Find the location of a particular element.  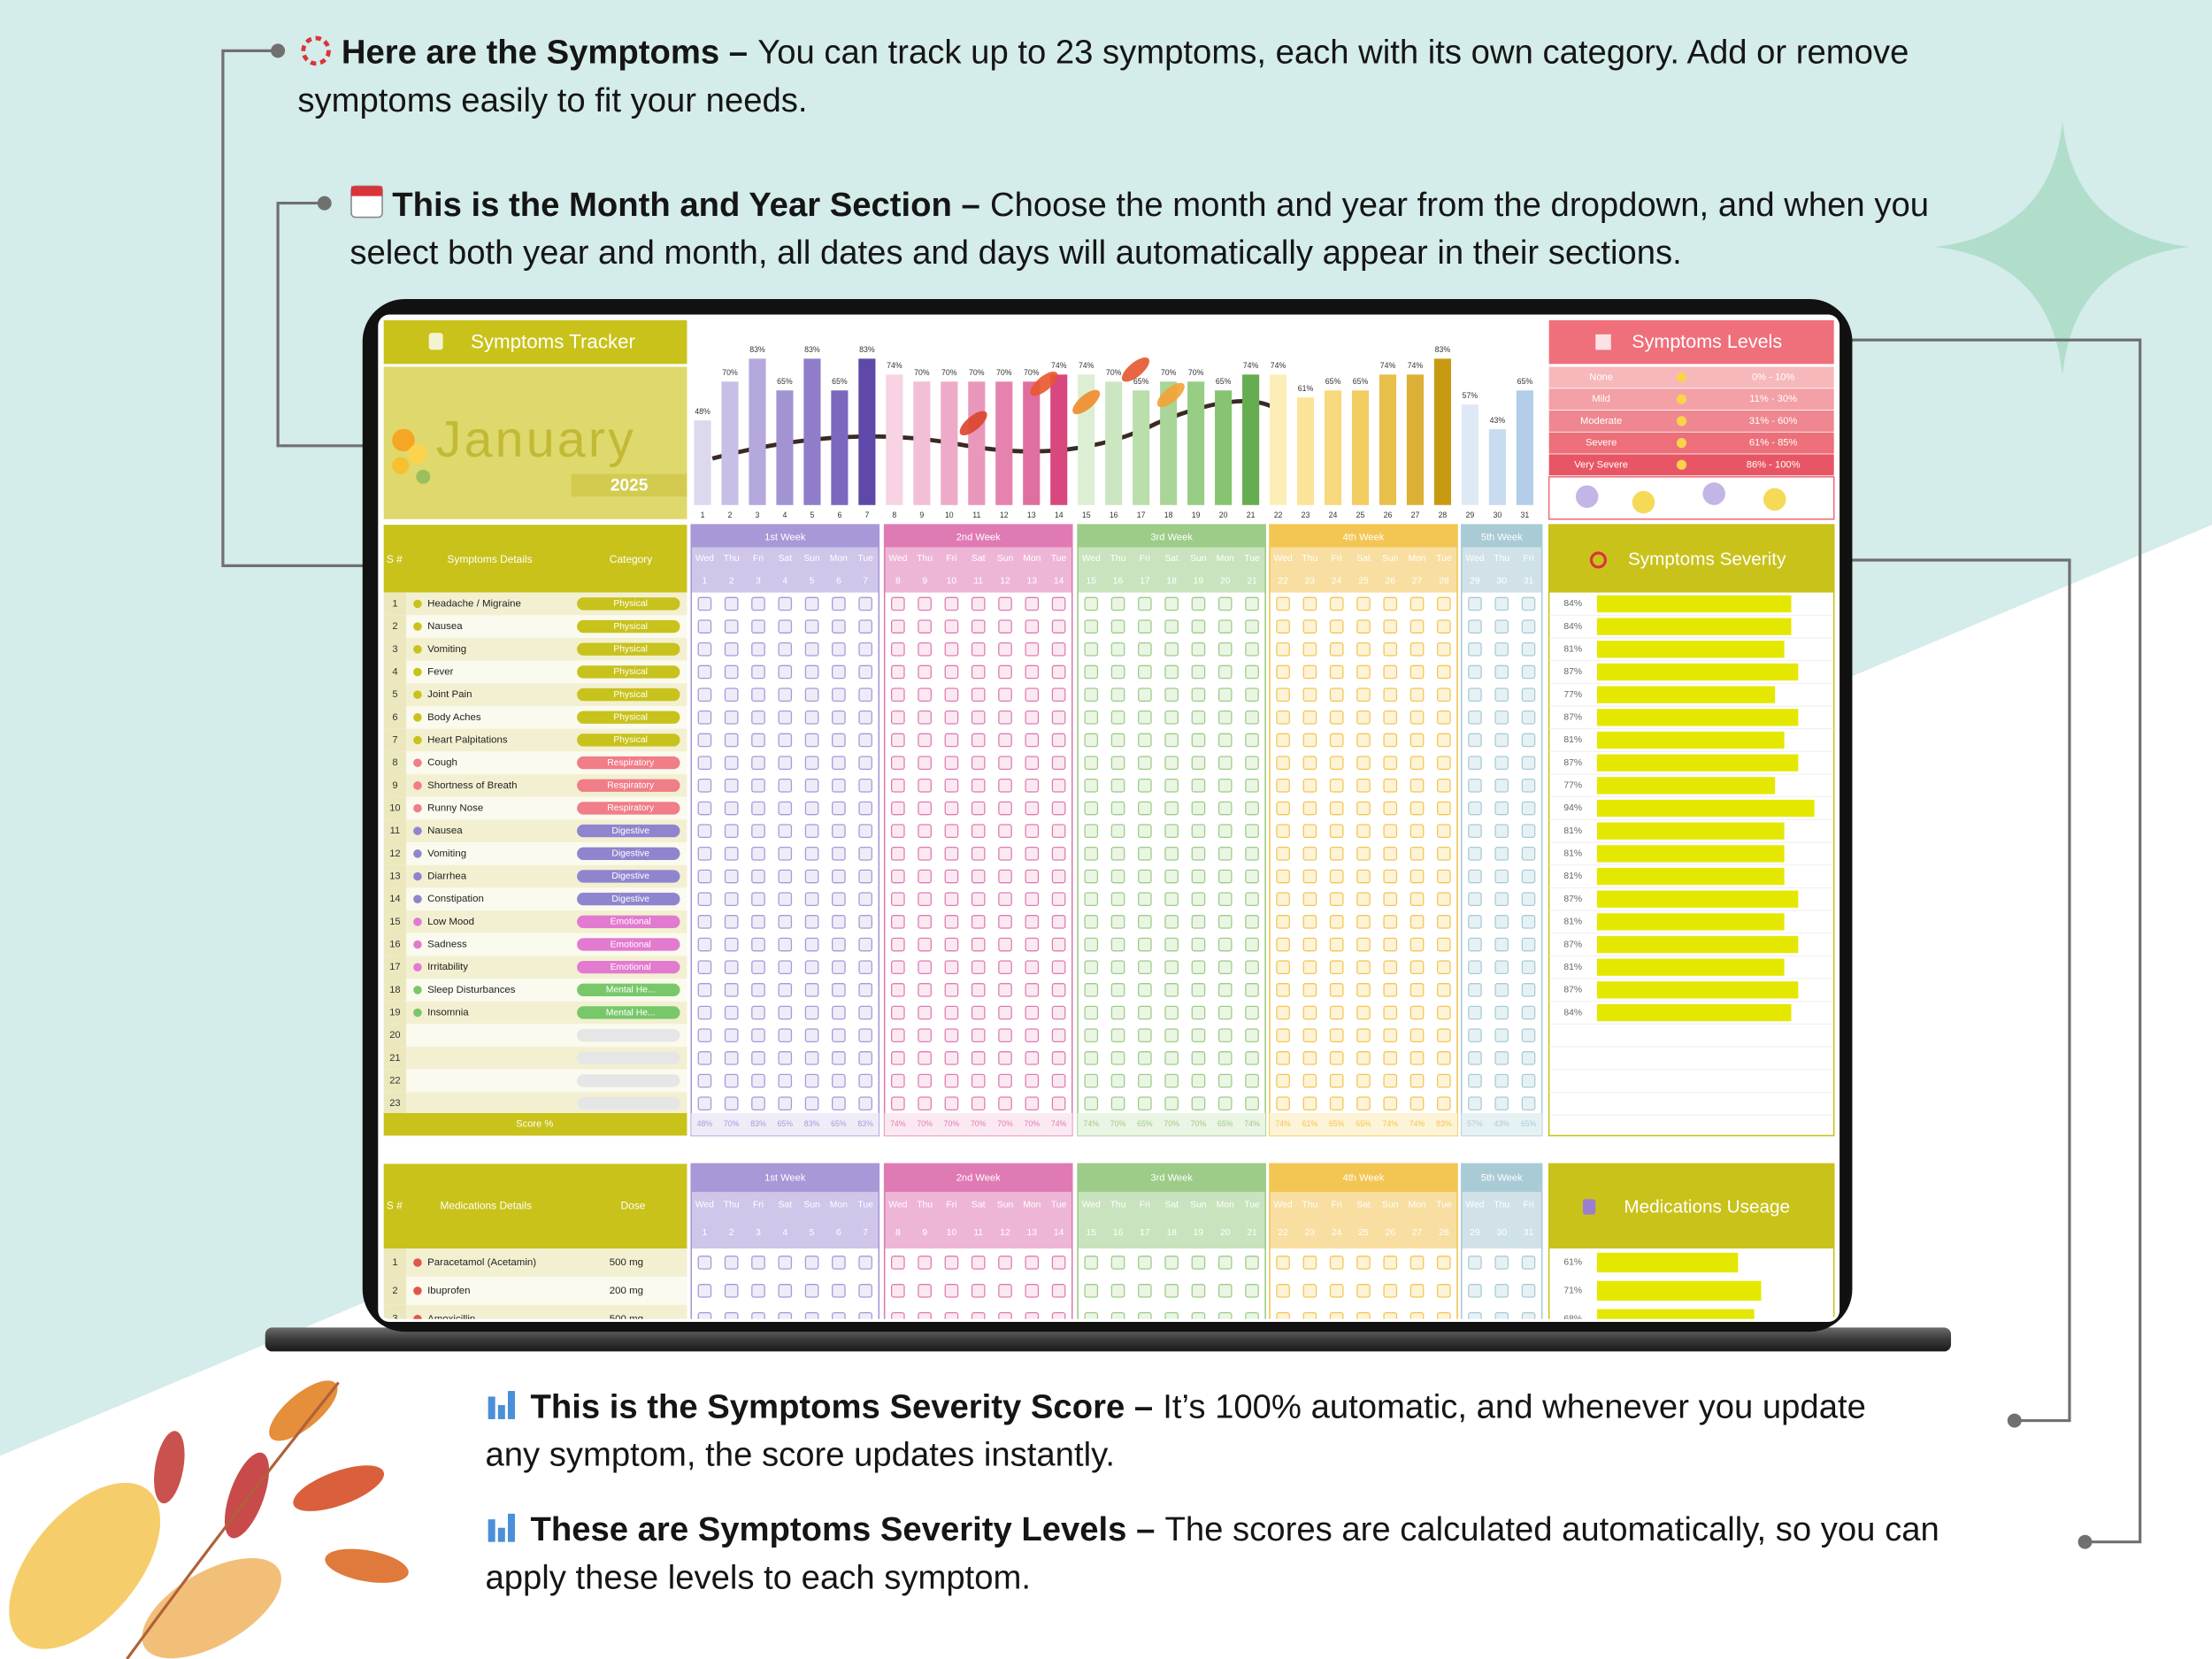

day-bar is located at coordinates (1497, 467).